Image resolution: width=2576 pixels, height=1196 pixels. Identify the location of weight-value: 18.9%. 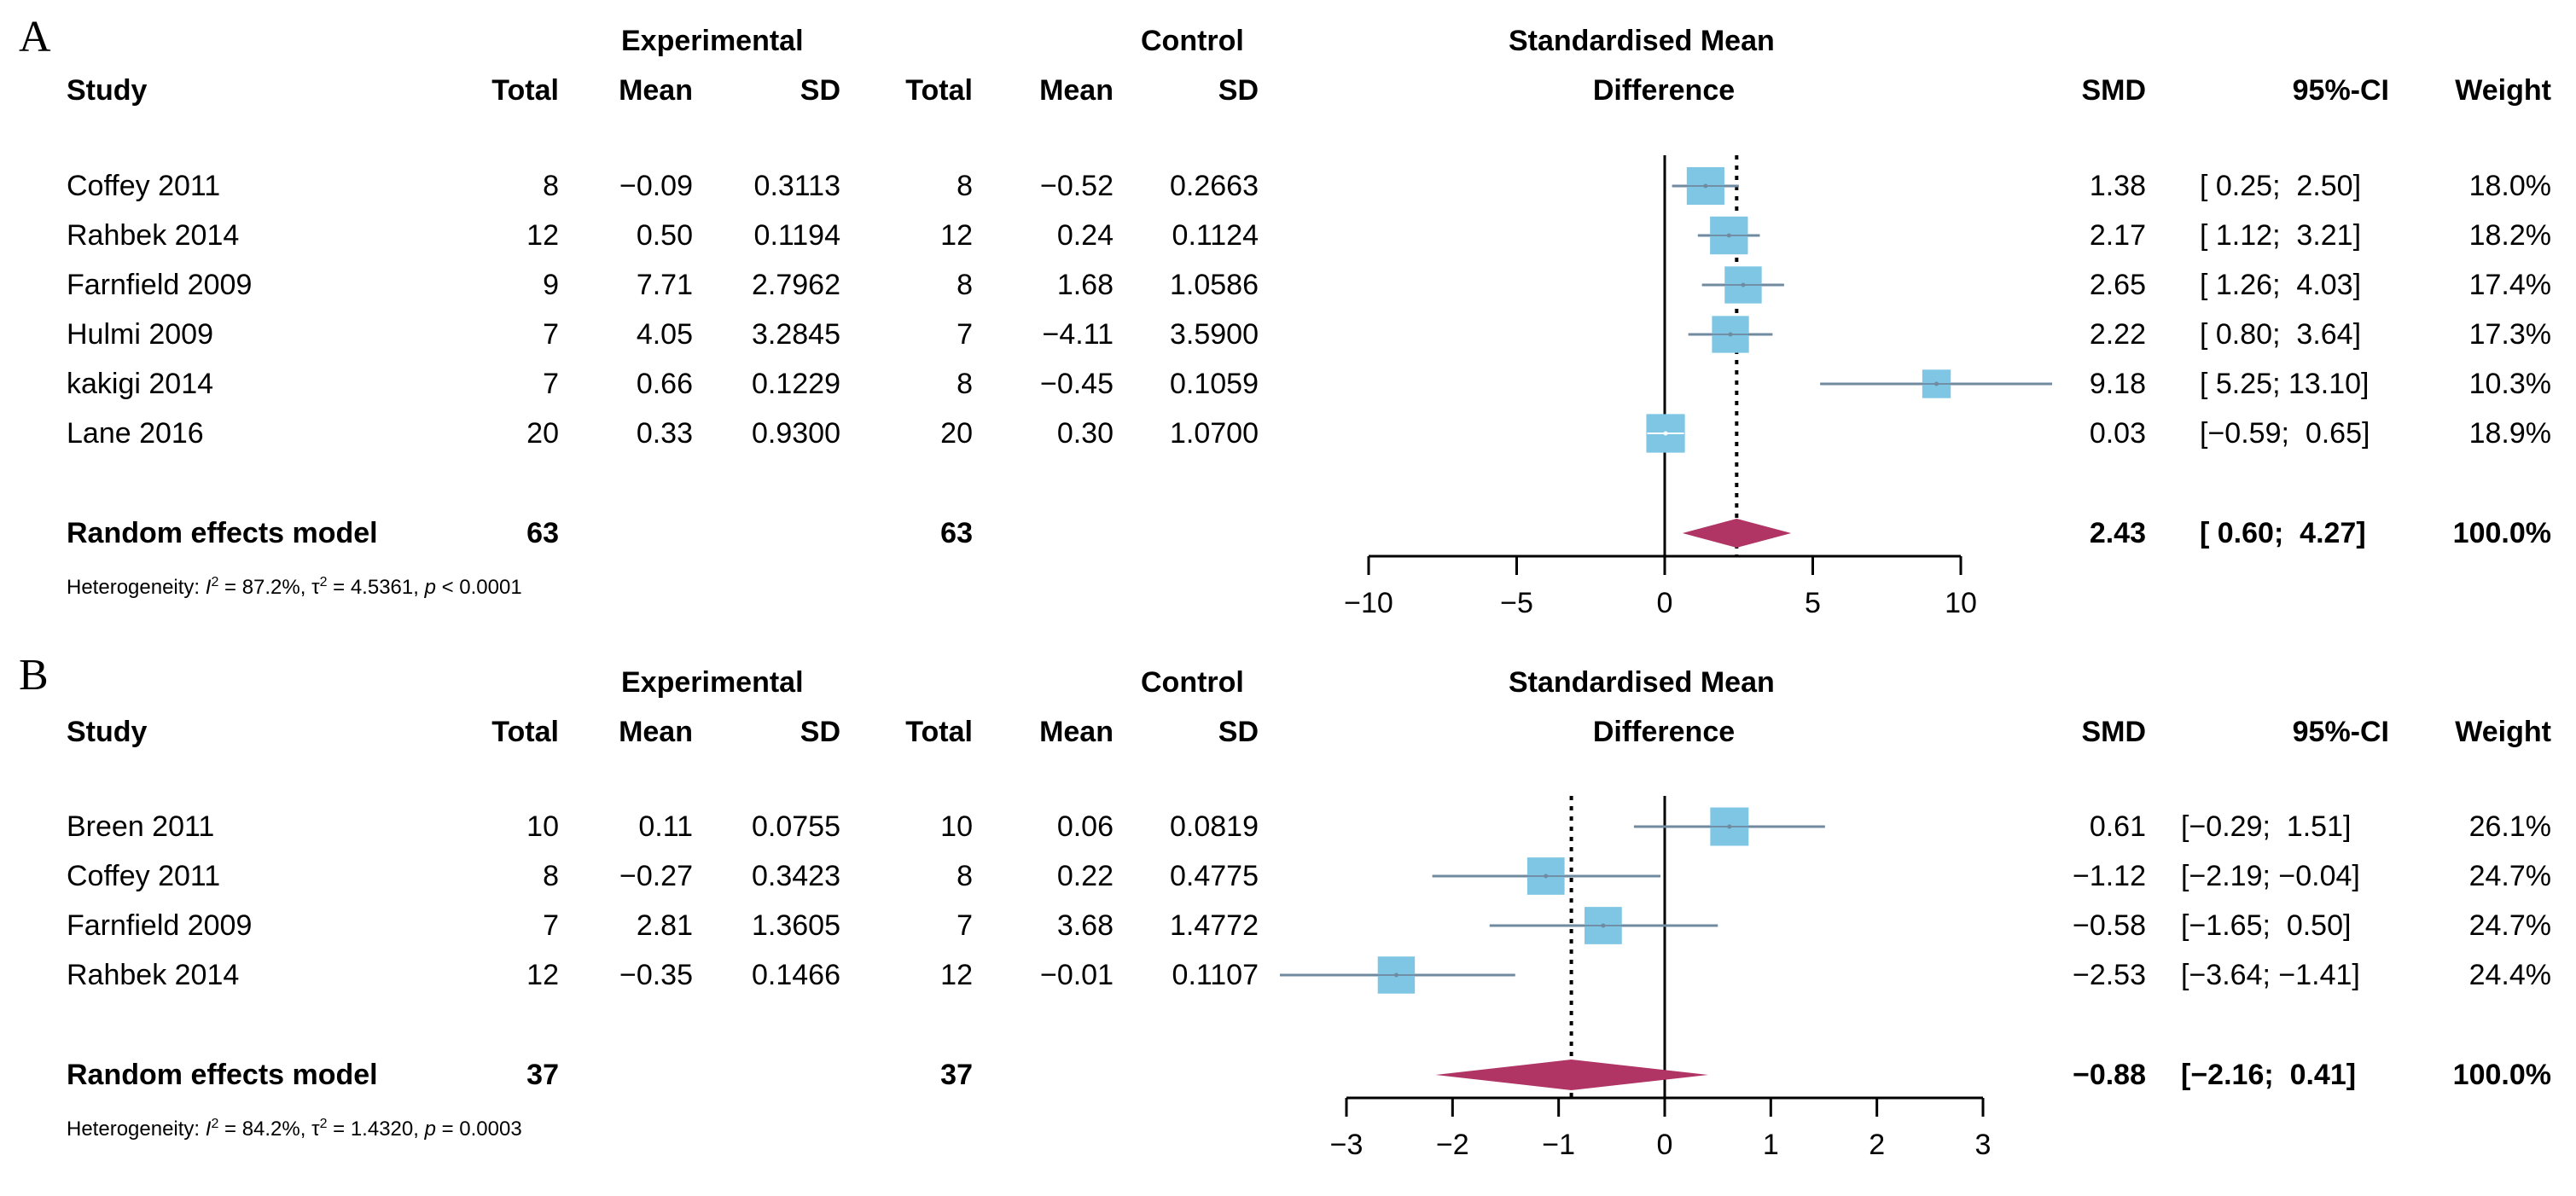
(2509, 433).